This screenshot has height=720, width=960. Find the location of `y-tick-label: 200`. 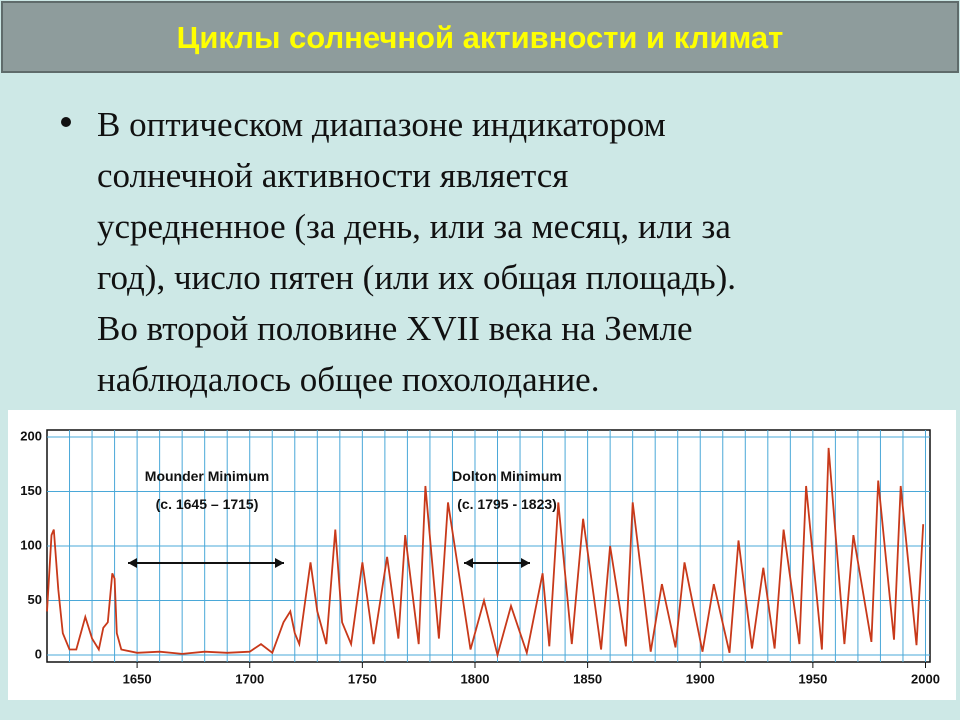

y-tick-label: 200 is located at coordinates (31, 435).